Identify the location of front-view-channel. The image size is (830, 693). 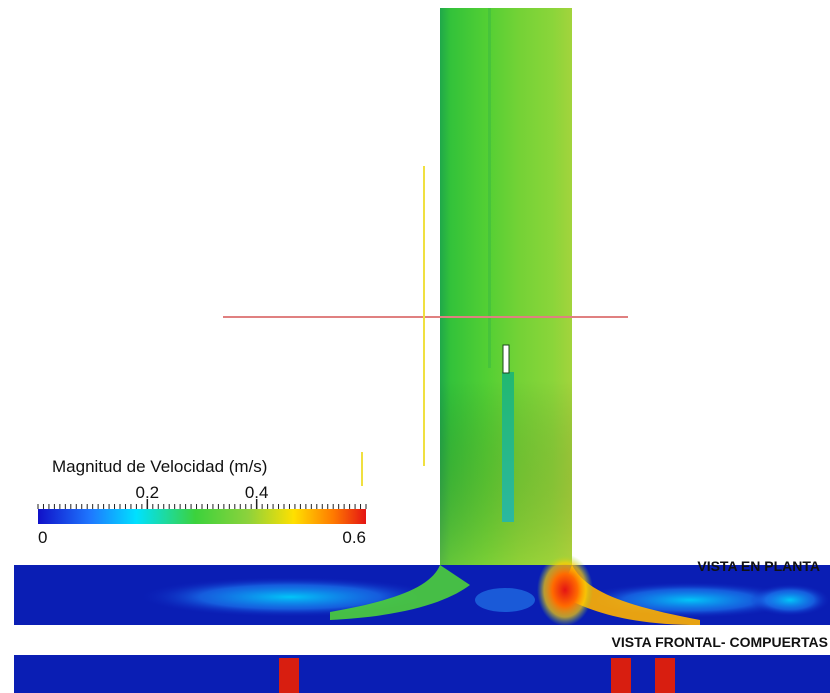
(422, 674).